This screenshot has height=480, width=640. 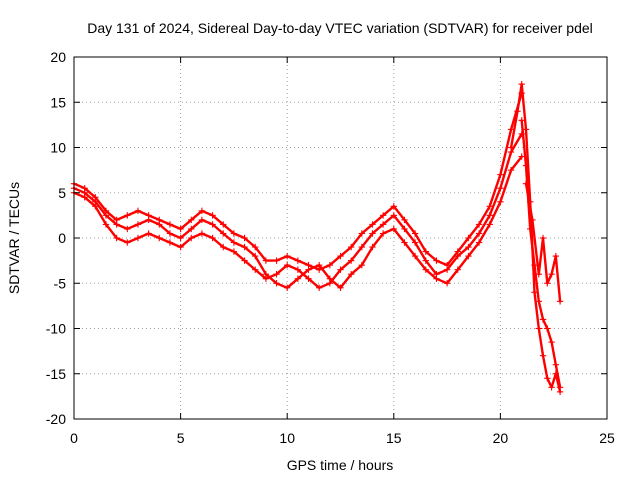 I want to click on x-tick-label: 10, so click(x=287, y=438).